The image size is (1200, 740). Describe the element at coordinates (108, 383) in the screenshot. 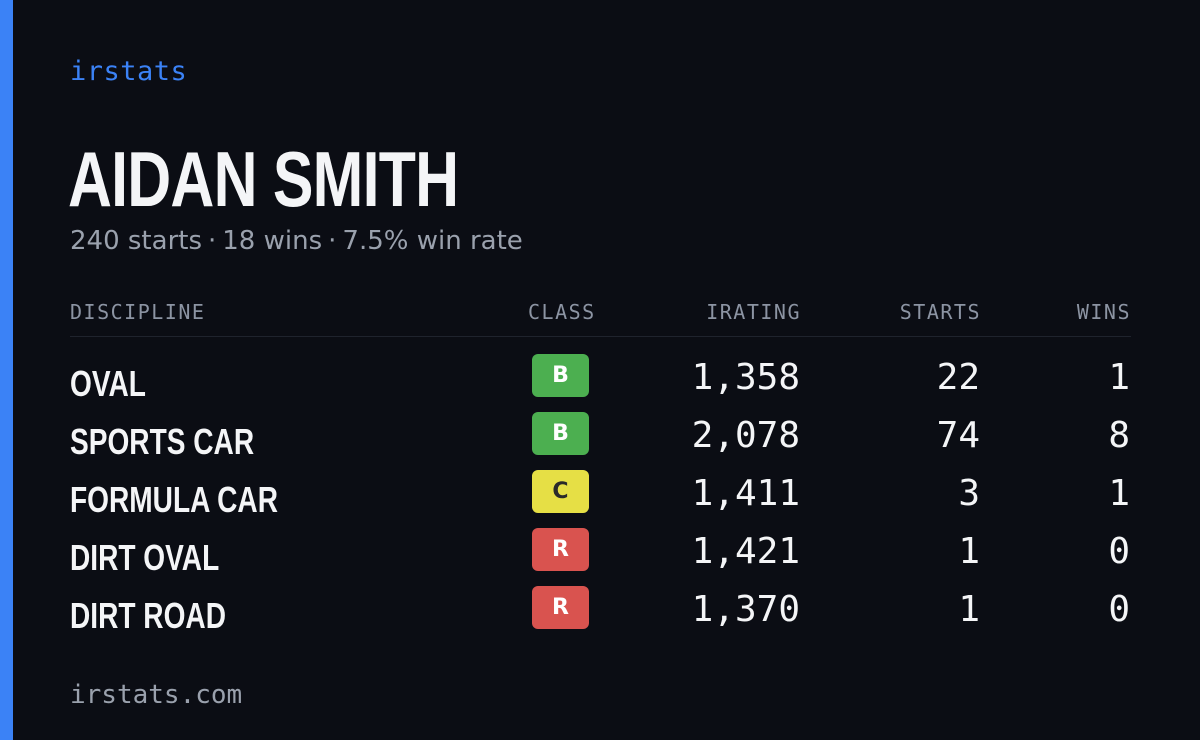

I see `discipline-name: OVAL` at that location.